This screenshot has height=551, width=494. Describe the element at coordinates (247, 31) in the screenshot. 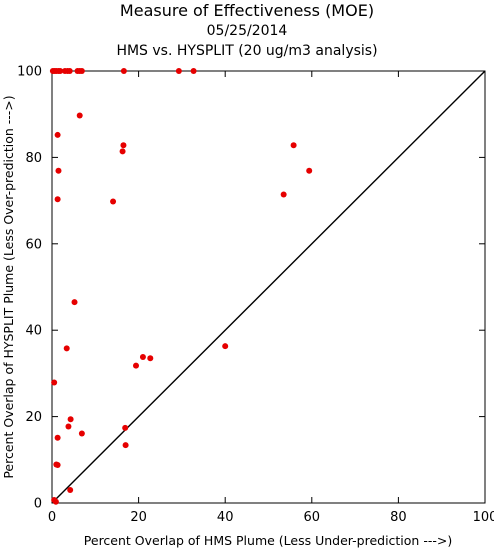

I see `chart-date-subtitle: 05/25/2014` at that location.